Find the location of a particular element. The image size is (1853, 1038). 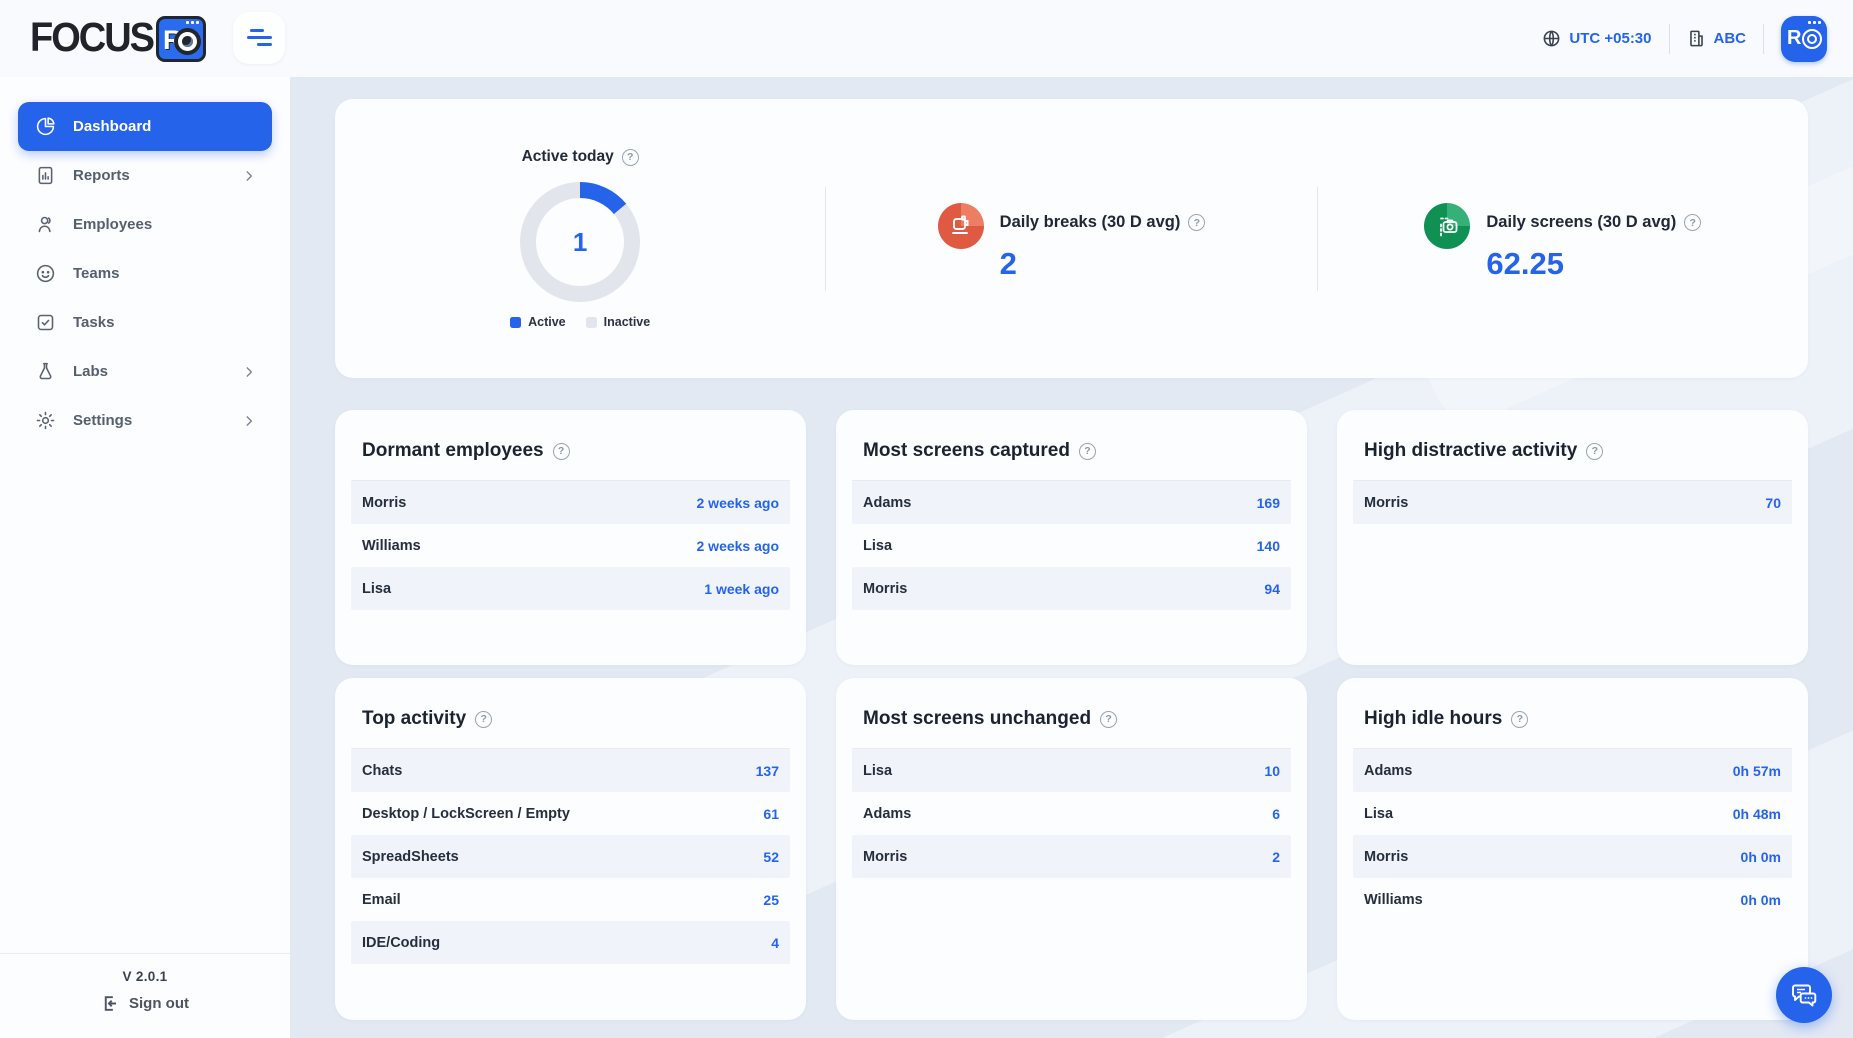

card-high-distractive-activity: High distractive activity? Morris 70 is located at coordinates (1572, 537).